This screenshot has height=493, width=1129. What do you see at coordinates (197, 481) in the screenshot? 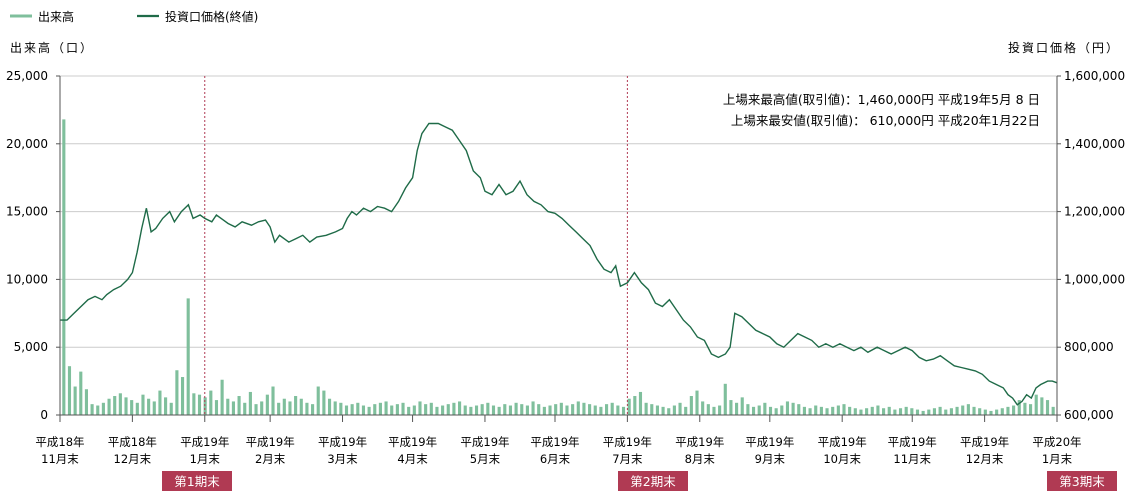
I see `period-label-1-bg` at bounding box center [197, 481].